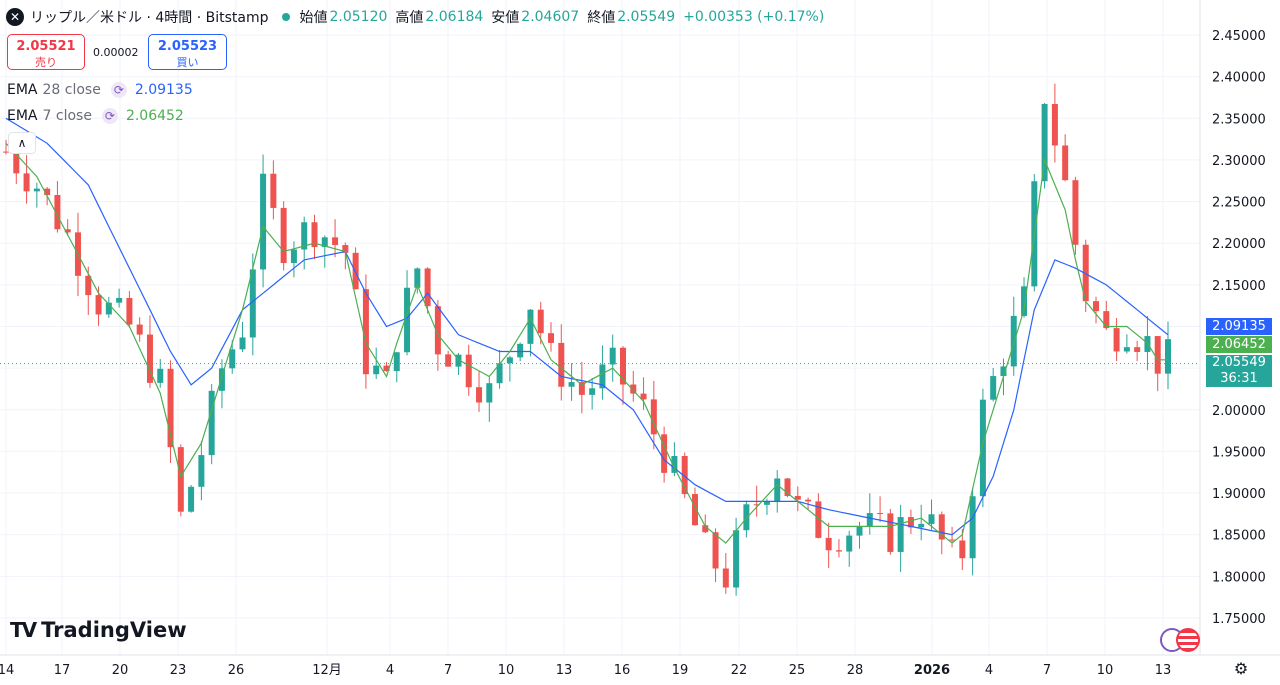 The height and width of the screenshot is (685, 1280). What do you see at coordinates (187, 46) in the screenshot?
I see `buy-price: 2.05523` at bounding box center [187, 46].